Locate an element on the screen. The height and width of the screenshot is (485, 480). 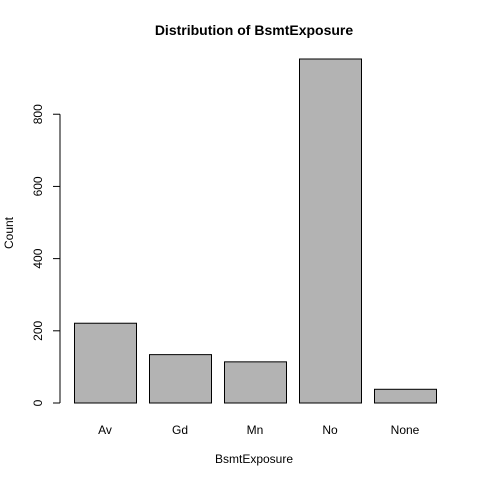
y-tick-label-200: 200 is located at coordinates (38, 330).